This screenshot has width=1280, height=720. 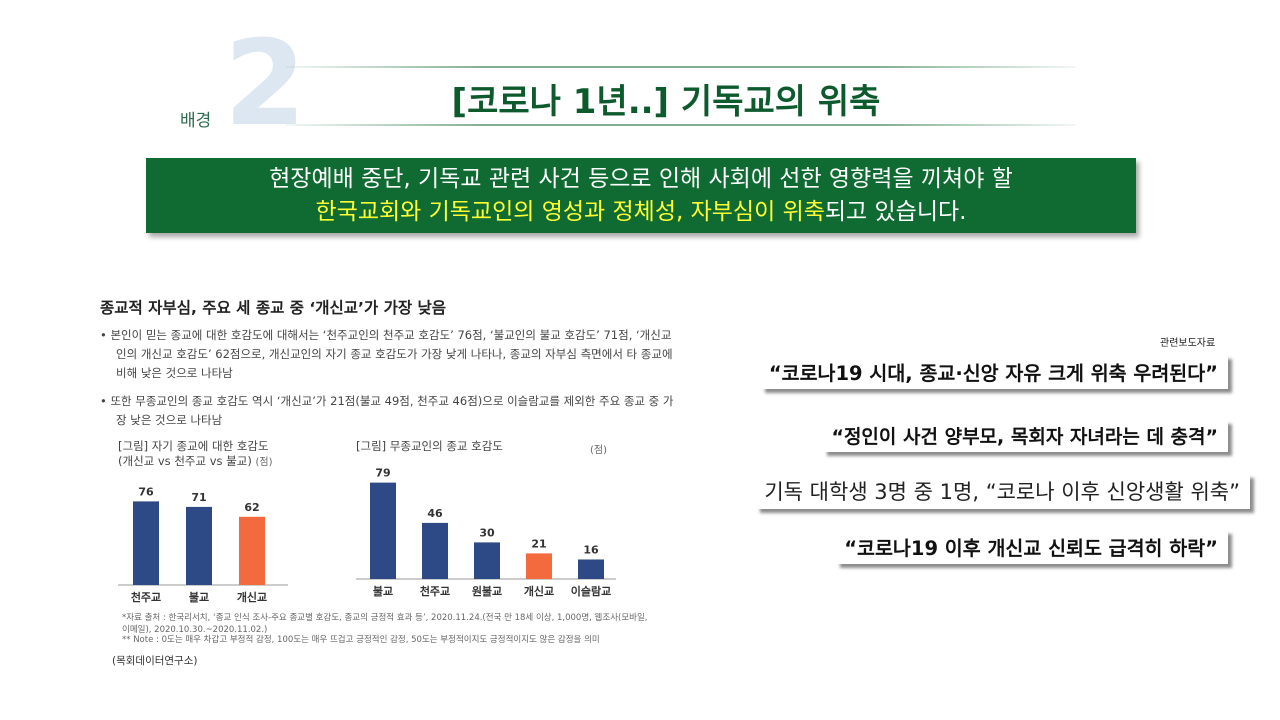 What do you see at coordinates (591, 549) in the screenshot?
I see `bar-value-label: 16` at bounding box center [591, 549].